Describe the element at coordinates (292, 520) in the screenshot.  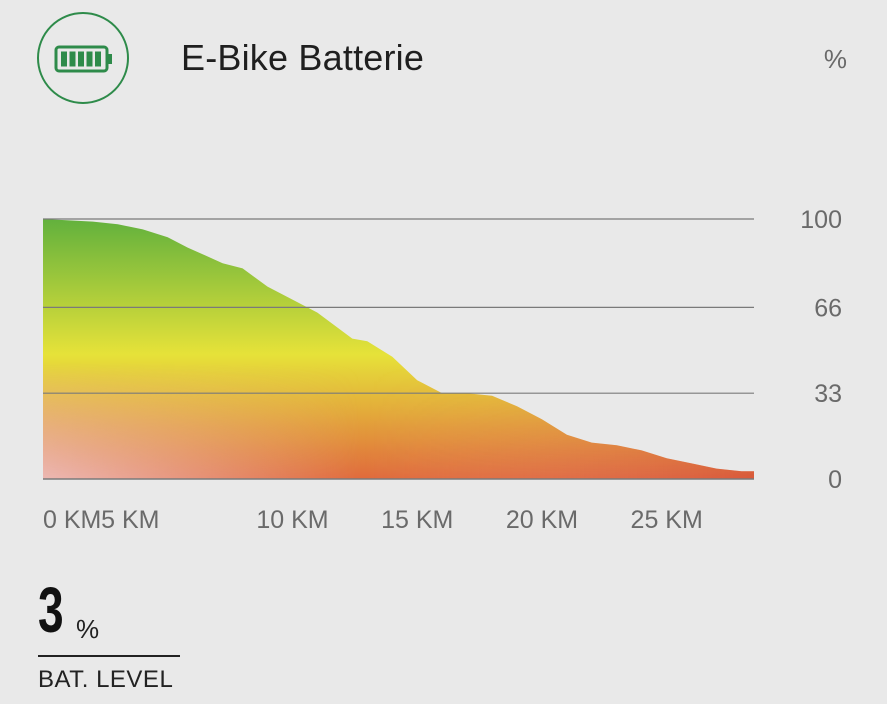
I see `x-tick-label: 10 KM` at that location.